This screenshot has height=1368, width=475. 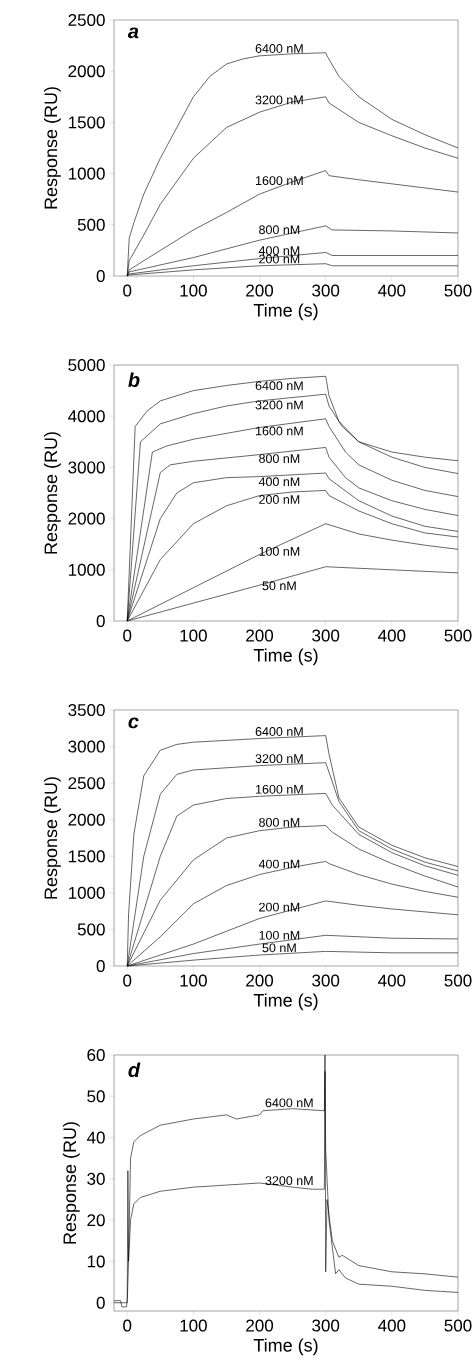 I want to click on y-tick-label: 40, so click(x=95, y=1137).